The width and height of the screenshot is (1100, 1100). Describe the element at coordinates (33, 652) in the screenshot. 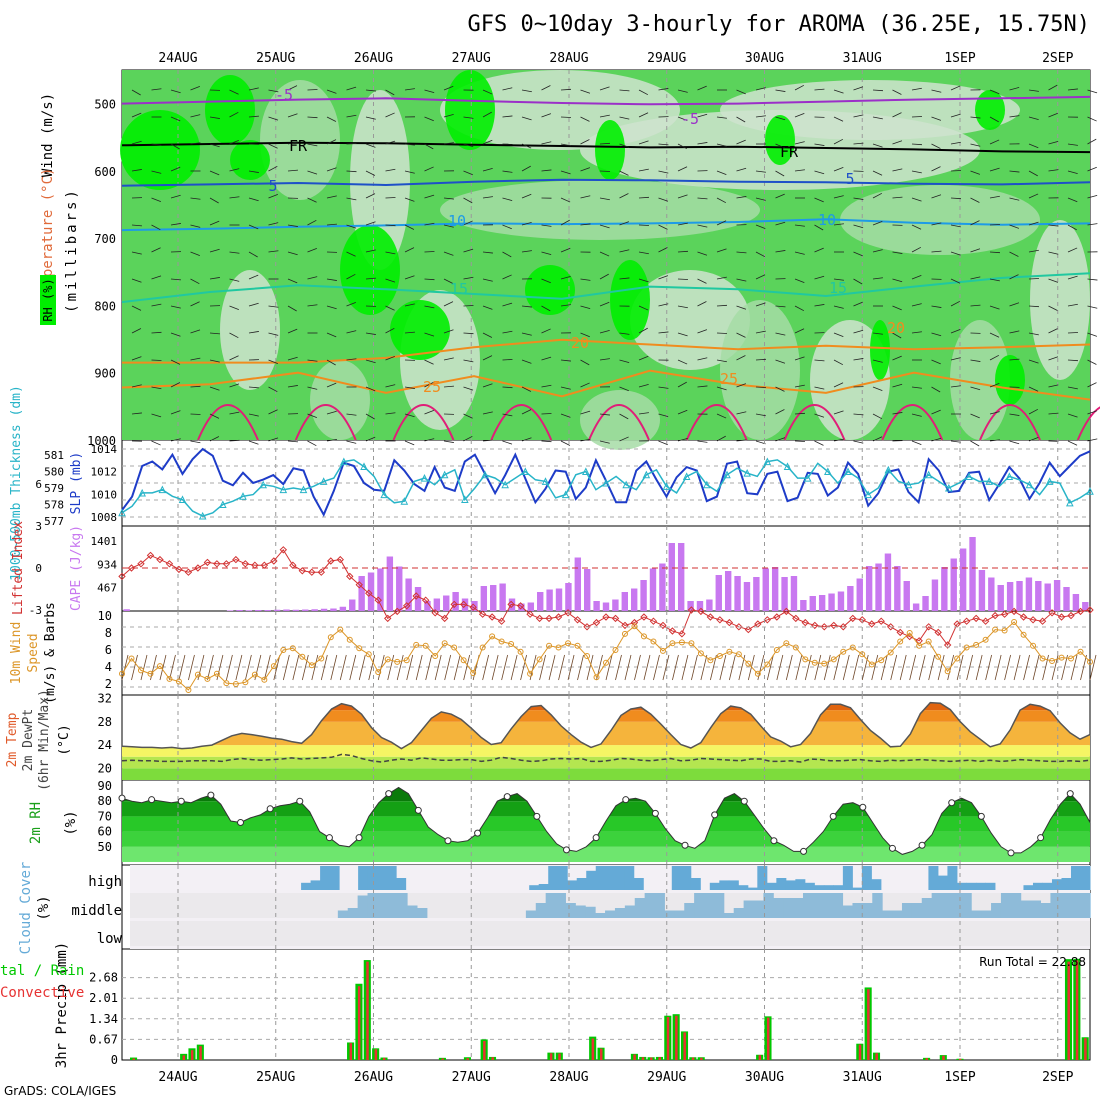

I see `ylabel-speed: Speed` at that location.